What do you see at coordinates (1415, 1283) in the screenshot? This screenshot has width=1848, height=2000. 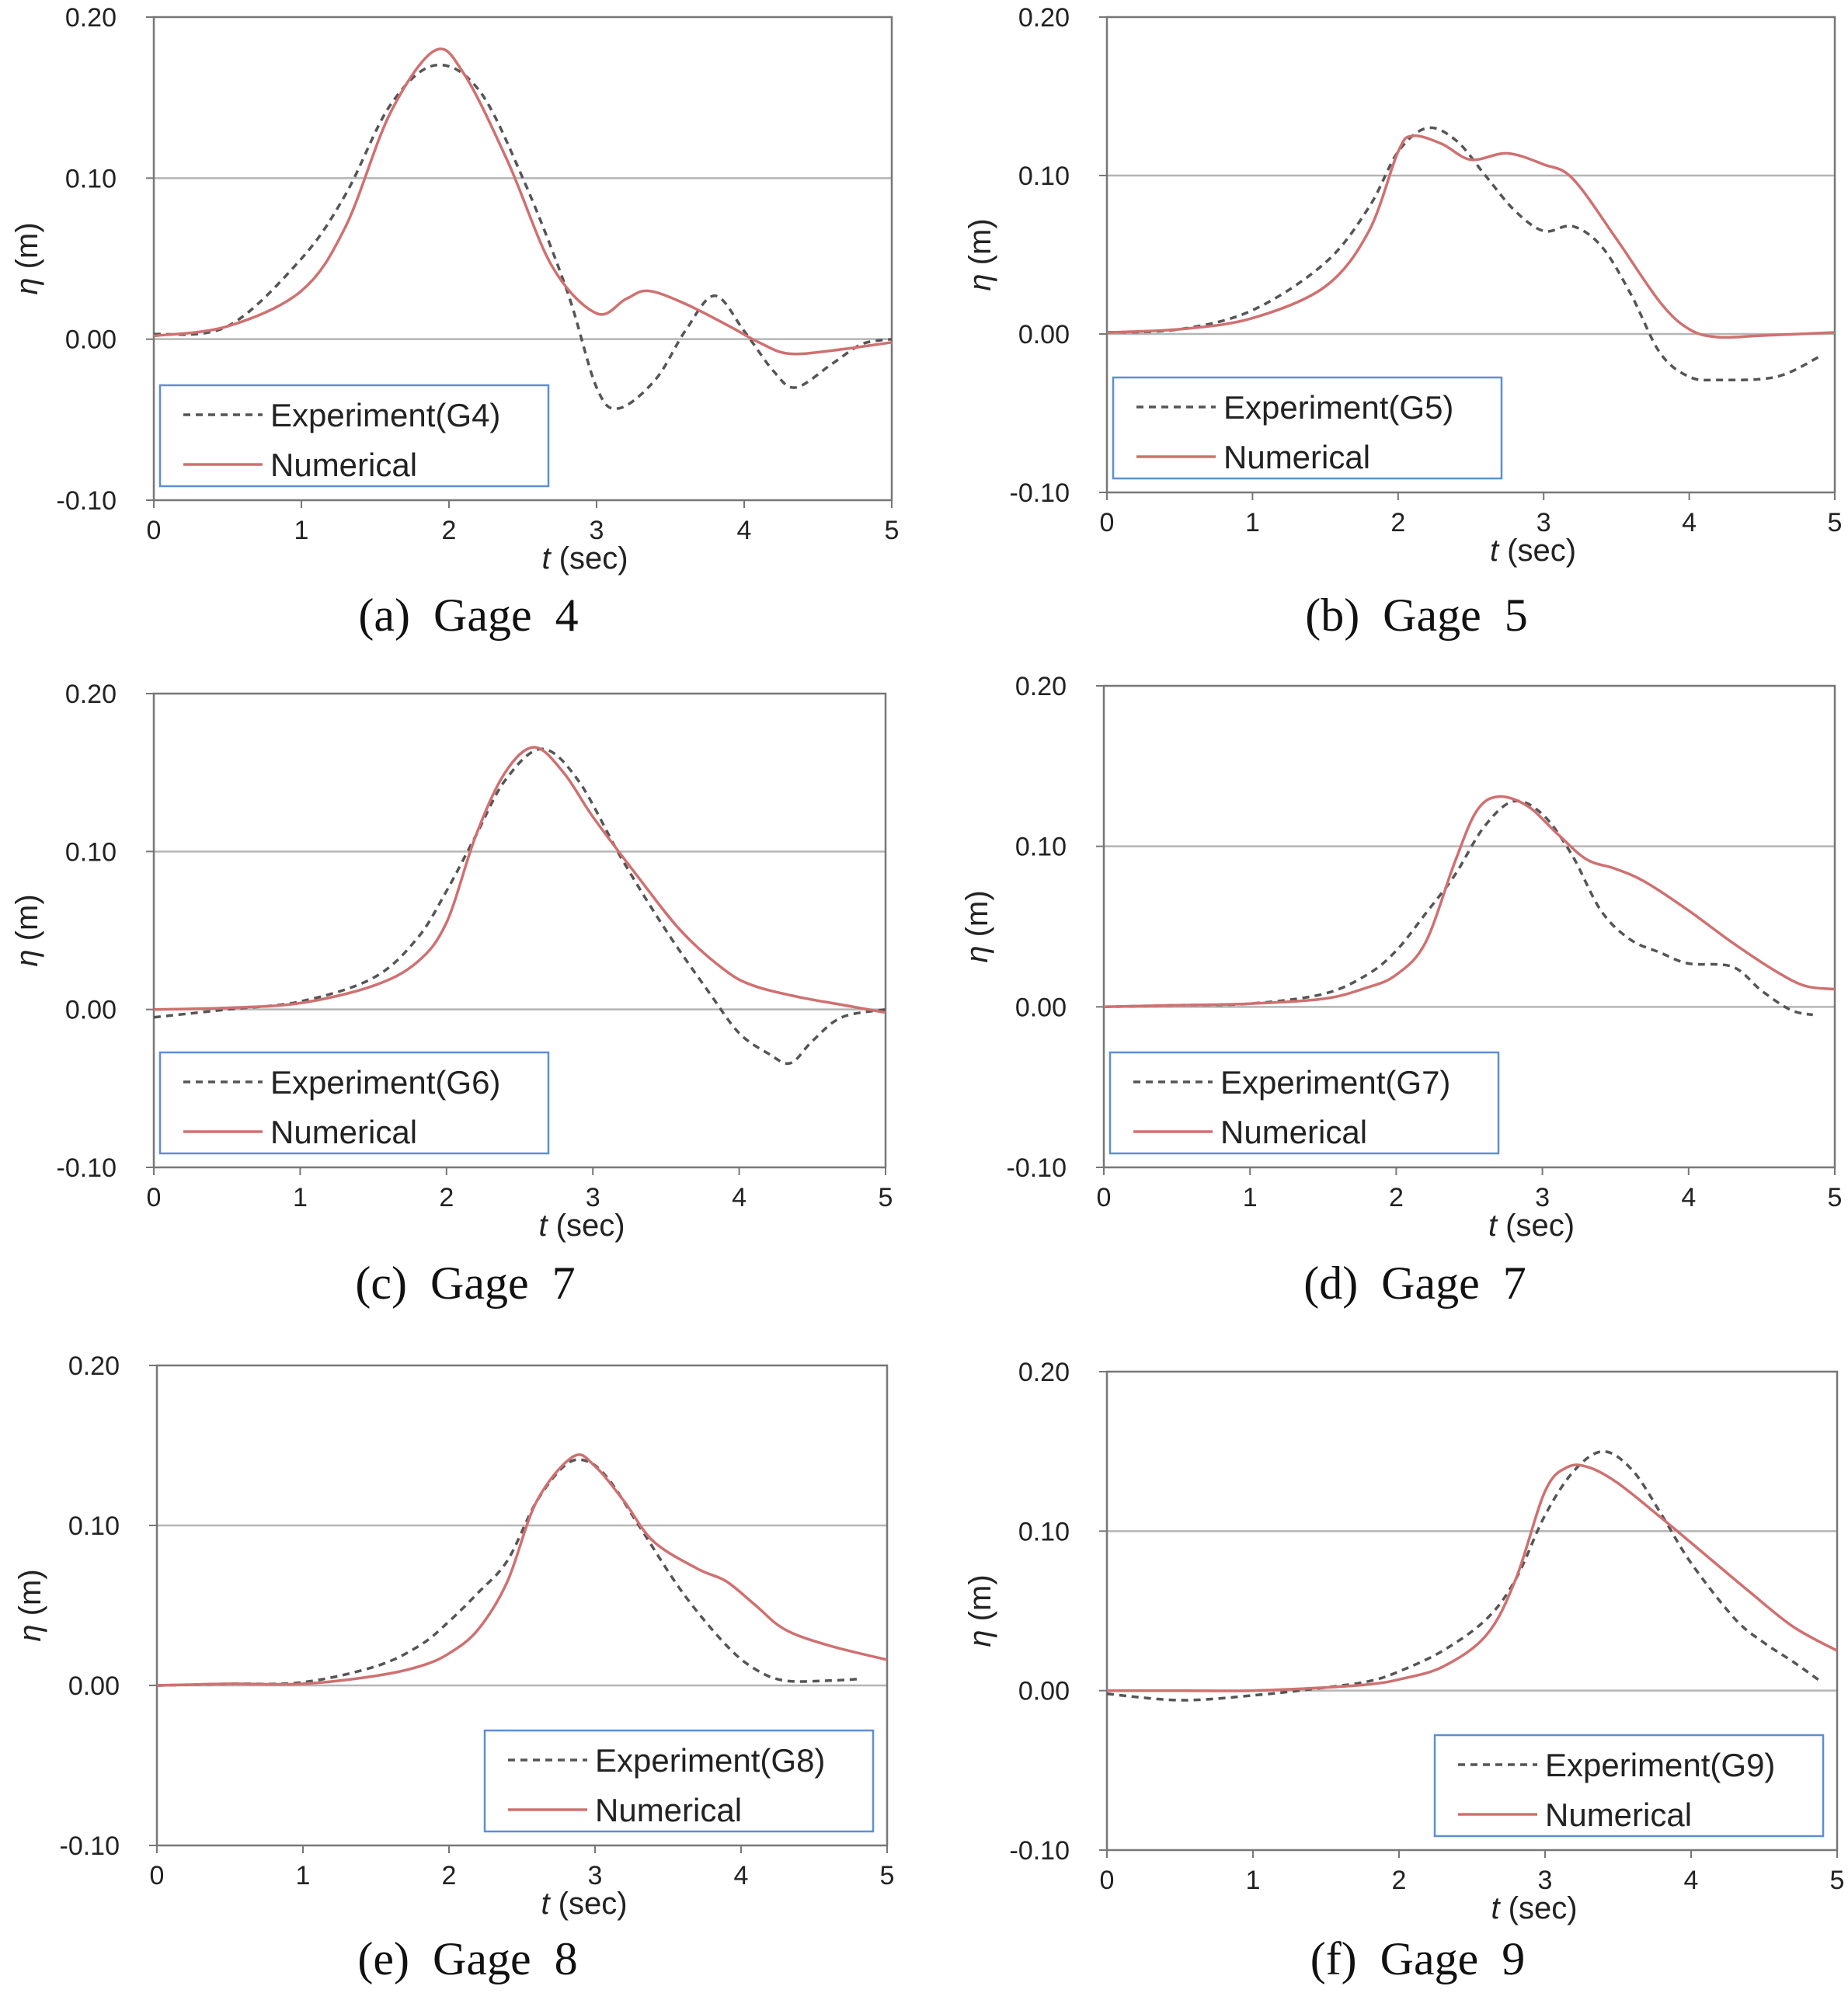 I see `chart-caption: (d) Gage 7` at bounding box center [1415, 1283].